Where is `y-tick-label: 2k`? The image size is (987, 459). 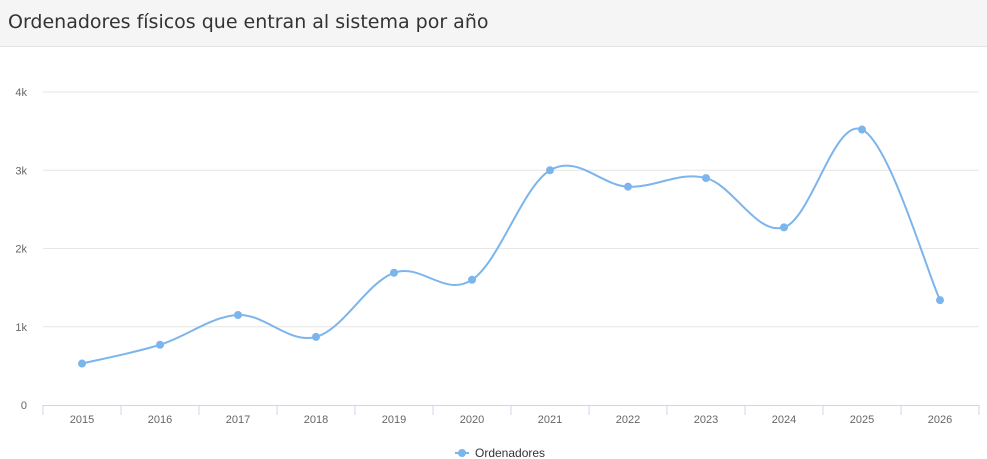
y-tick-label: 2k is located at coordinates (21, 250).